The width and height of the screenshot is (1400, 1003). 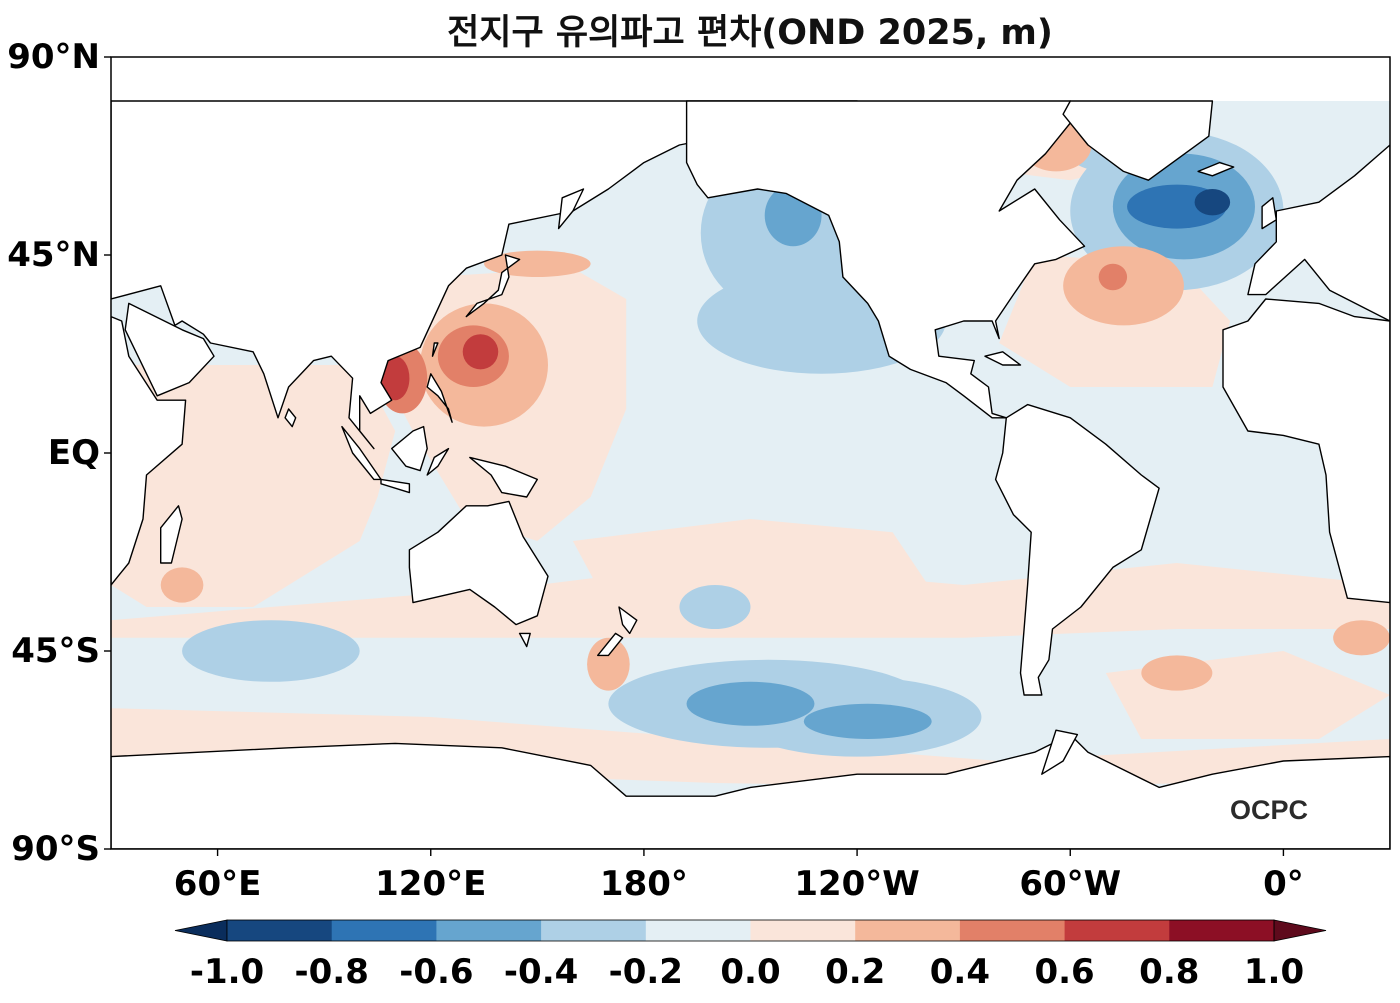 I want to click on positive-core-south-atlantic-east, so click(x=1361, y=638).